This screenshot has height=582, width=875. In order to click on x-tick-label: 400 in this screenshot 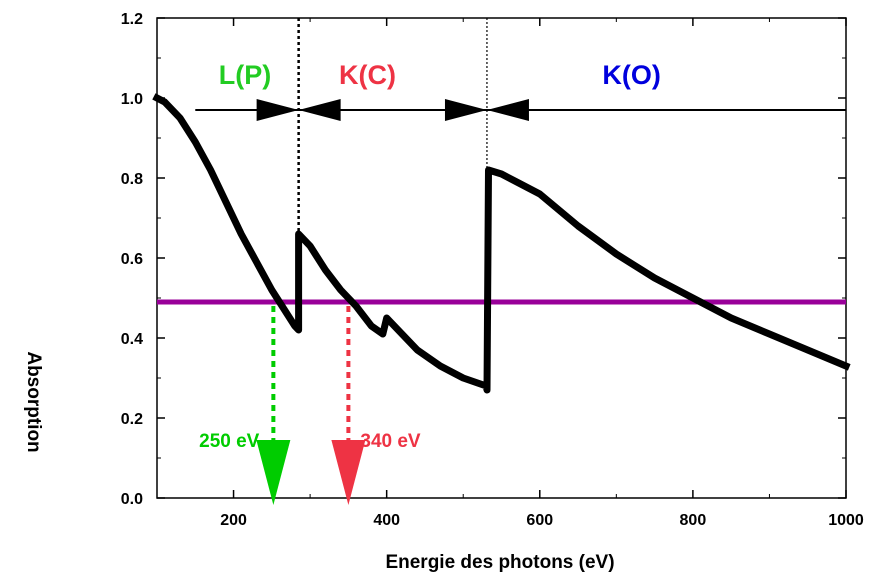, I will do `click(386, 520)`.